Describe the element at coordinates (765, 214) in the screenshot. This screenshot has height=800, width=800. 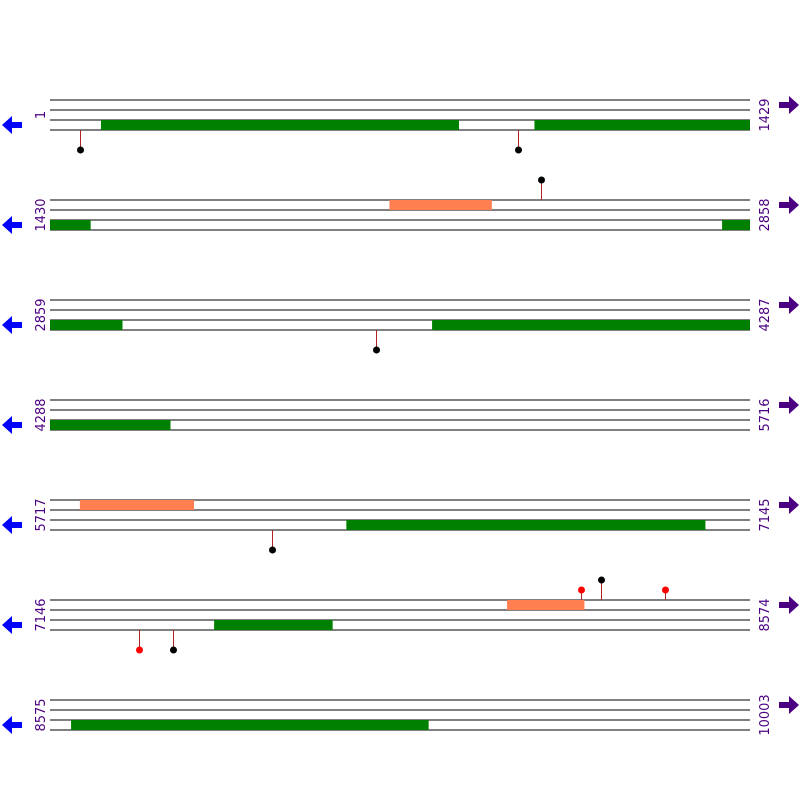
I see `row-end-label: 2858` at that location.